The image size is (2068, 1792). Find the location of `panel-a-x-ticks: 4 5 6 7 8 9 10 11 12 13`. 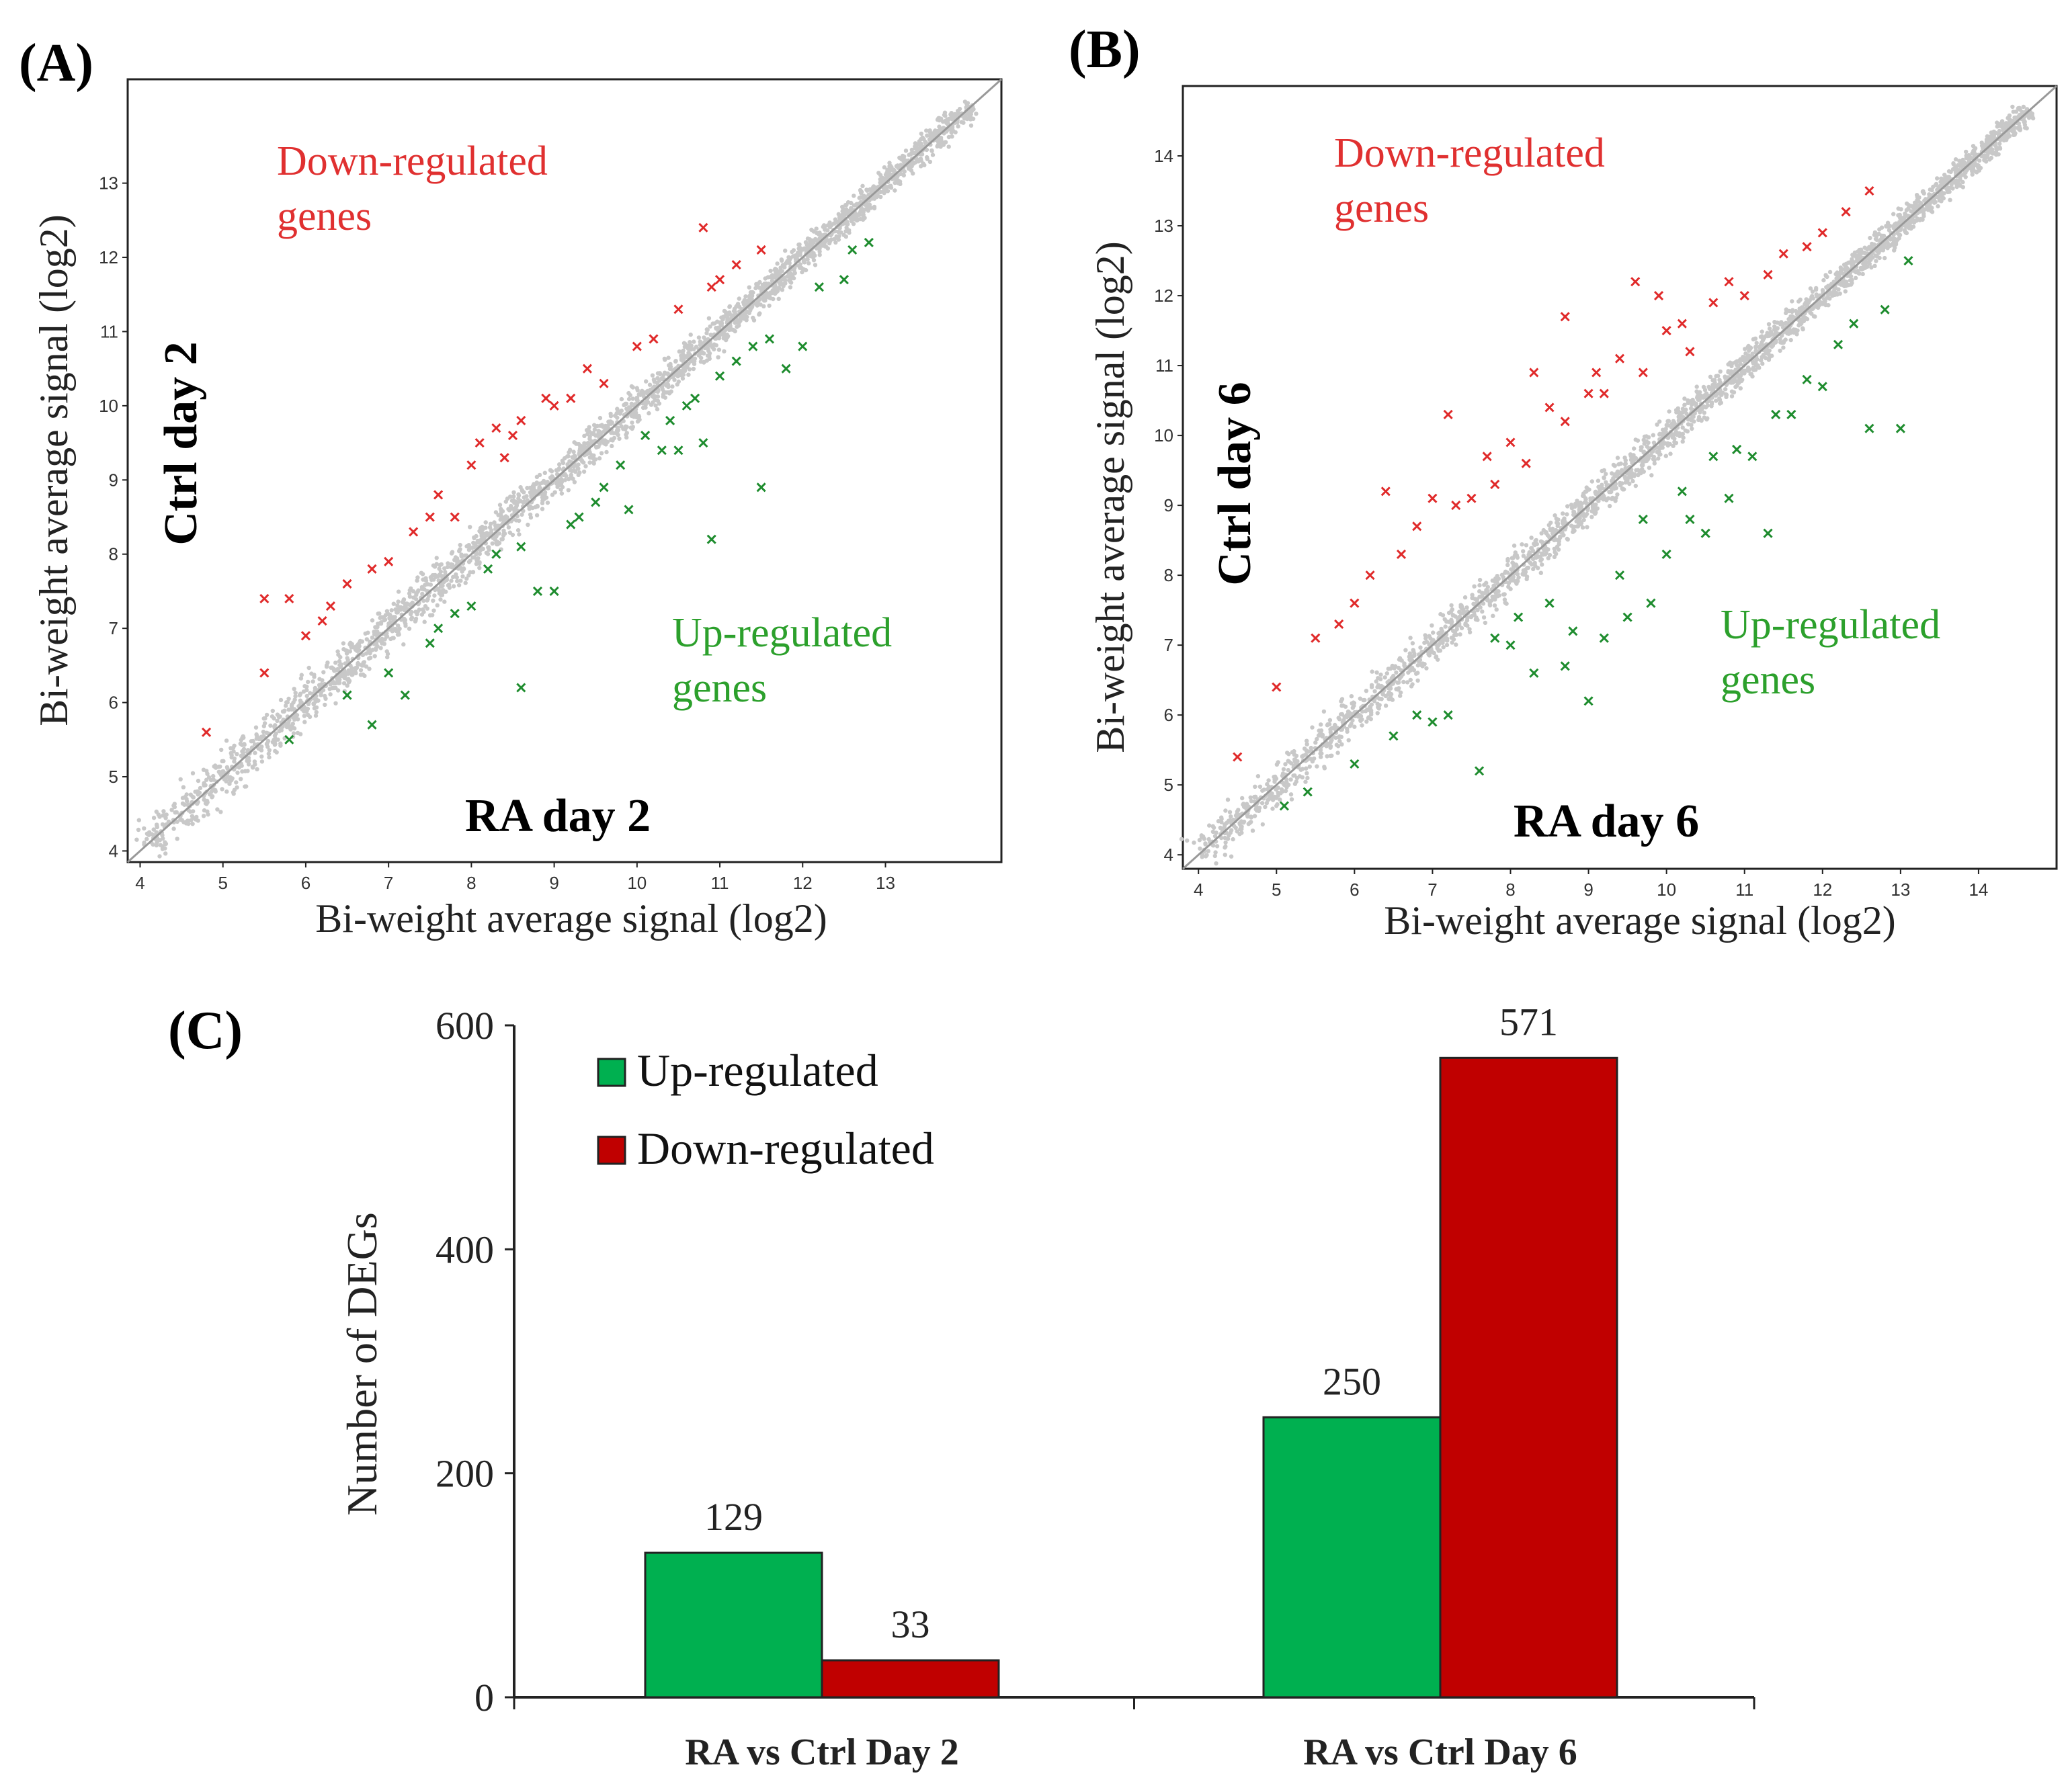

panel-a-x-ticks: 4 5 6 7 8 9 10 11 12 13 is located at coordinates (515, 877).